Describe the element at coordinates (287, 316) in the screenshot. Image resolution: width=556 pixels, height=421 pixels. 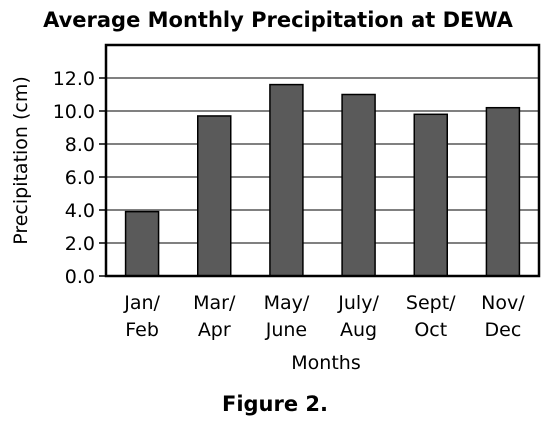
I see `x-tick-label: May/June` at that location.